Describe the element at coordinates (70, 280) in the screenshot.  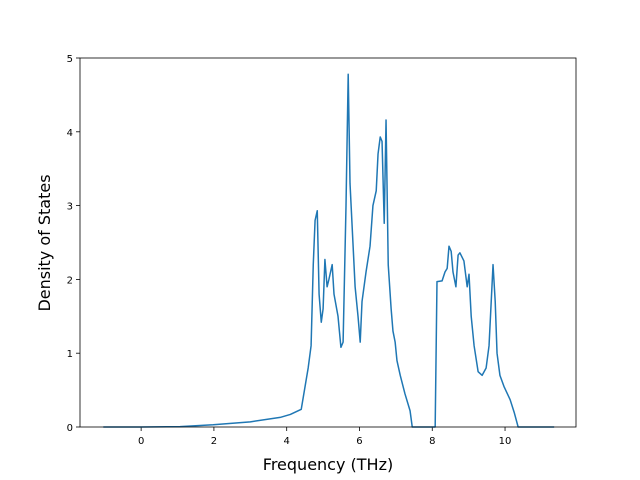
I see `y-tick-label: 2` at that location.